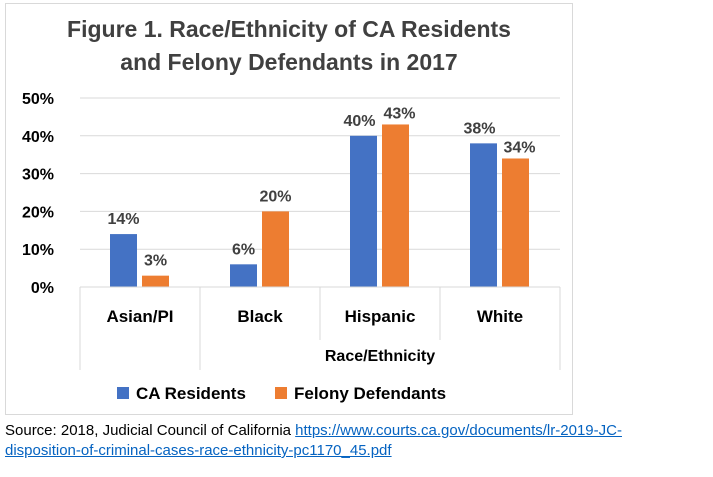  I want to click on bar-asianpi-felony-defendants, so click(155, 281).